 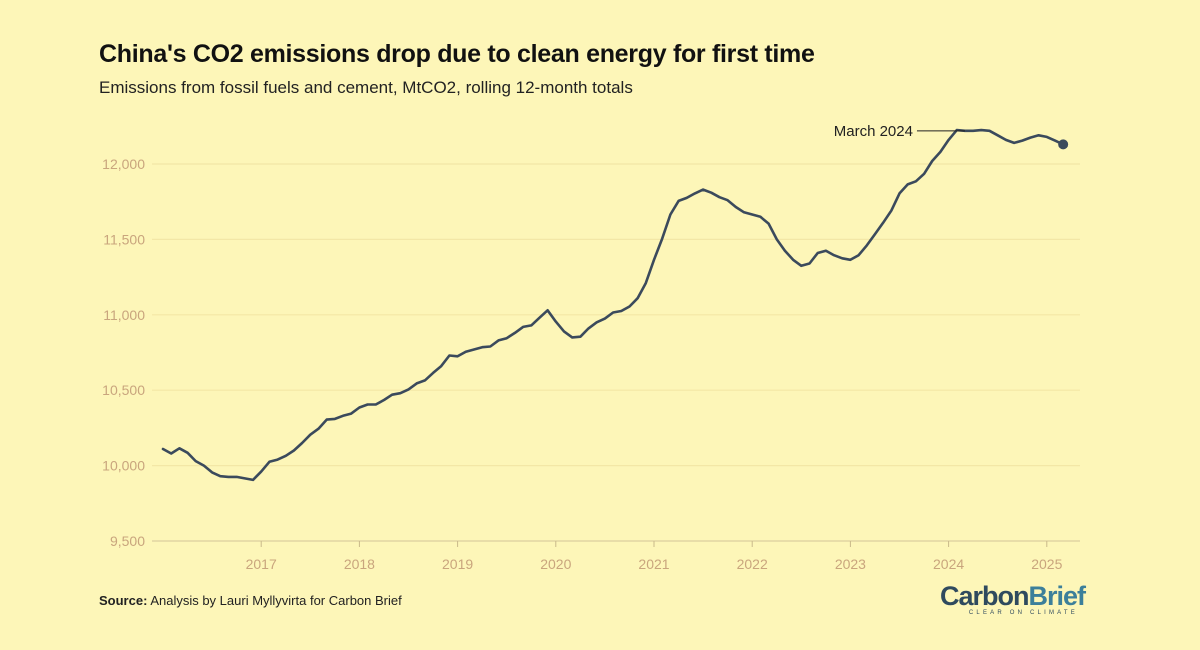 I want to click on y-tick-label: 11,500, so click(x=124, y=239).